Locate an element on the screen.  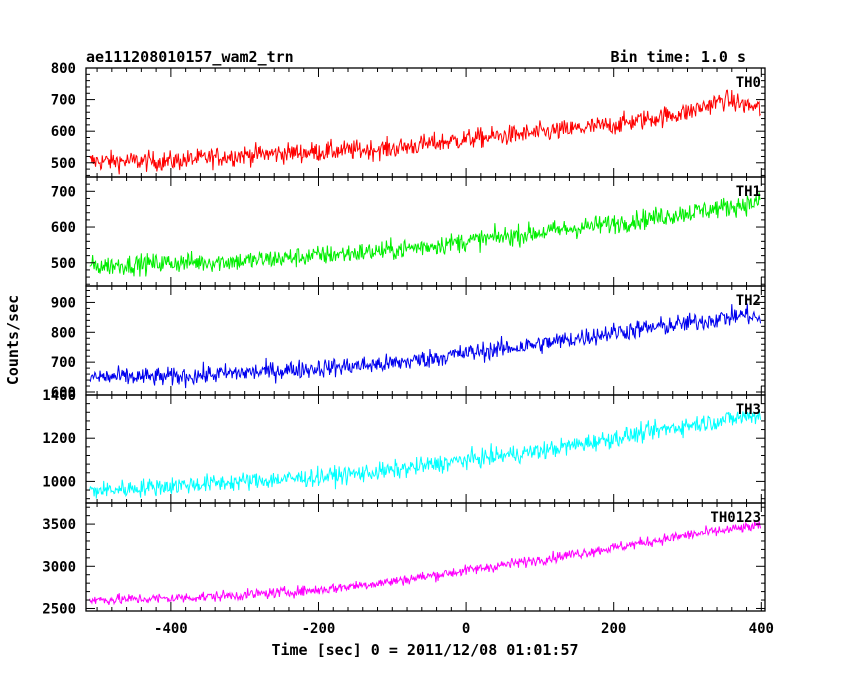
x-tick-label: -400 is located at coordinates (171, 629).